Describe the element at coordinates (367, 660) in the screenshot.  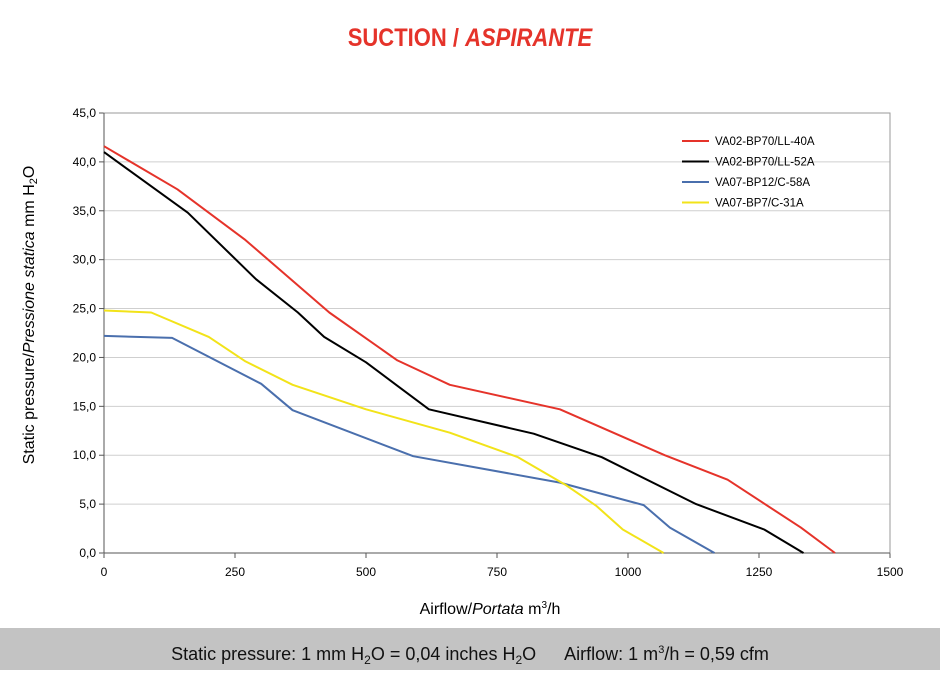
I see `footer-sub-1: 2` at that location.